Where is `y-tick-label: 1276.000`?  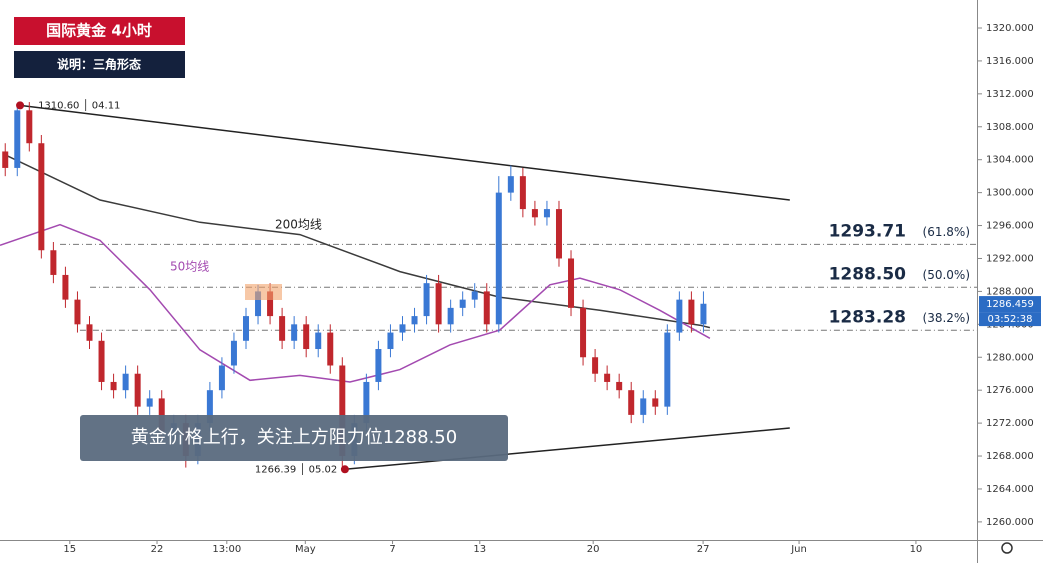
y-tick-label: 1276.000 is located at coordinates (1010, 390).